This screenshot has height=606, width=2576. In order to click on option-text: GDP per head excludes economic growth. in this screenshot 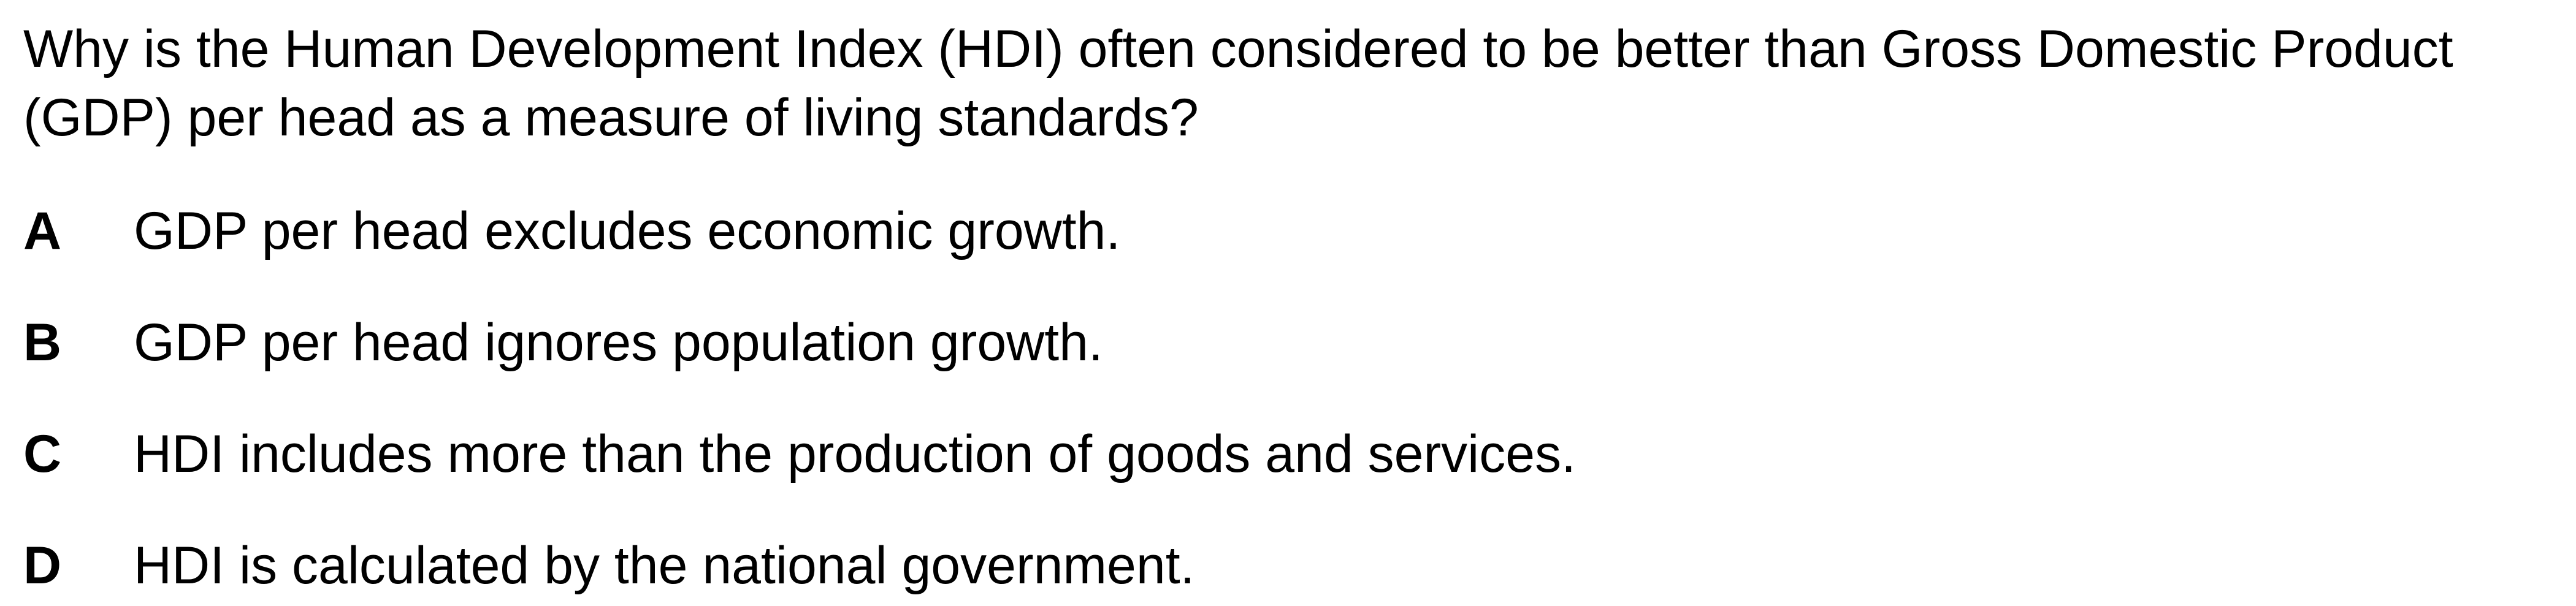, I will do `click(627, 231)`.